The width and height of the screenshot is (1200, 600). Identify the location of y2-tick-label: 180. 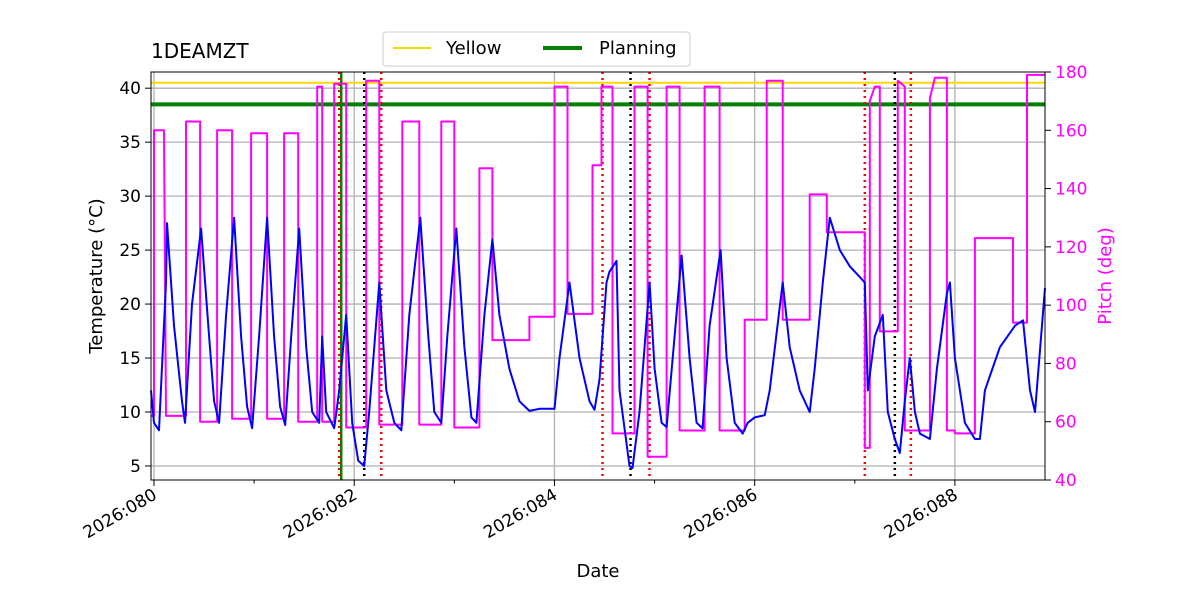
(1071, 73).